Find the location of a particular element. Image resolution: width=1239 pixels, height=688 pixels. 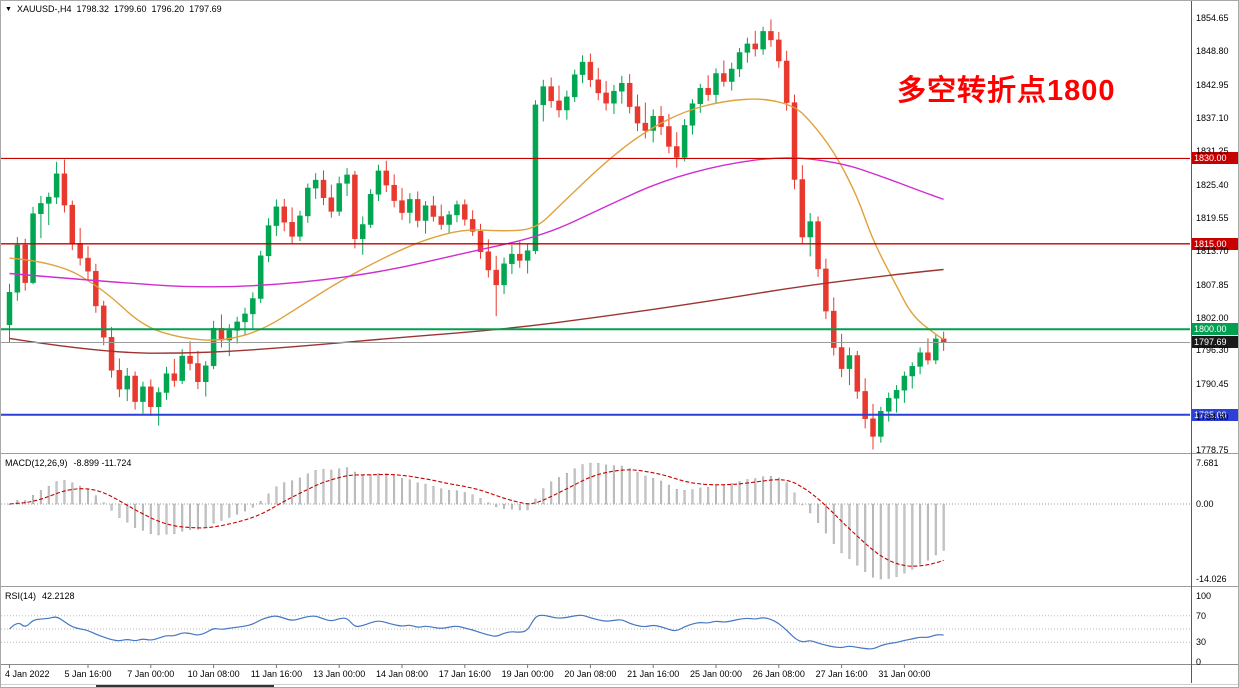

macd-values: -8.899 -11.724 is located at coordinates (102, 463).